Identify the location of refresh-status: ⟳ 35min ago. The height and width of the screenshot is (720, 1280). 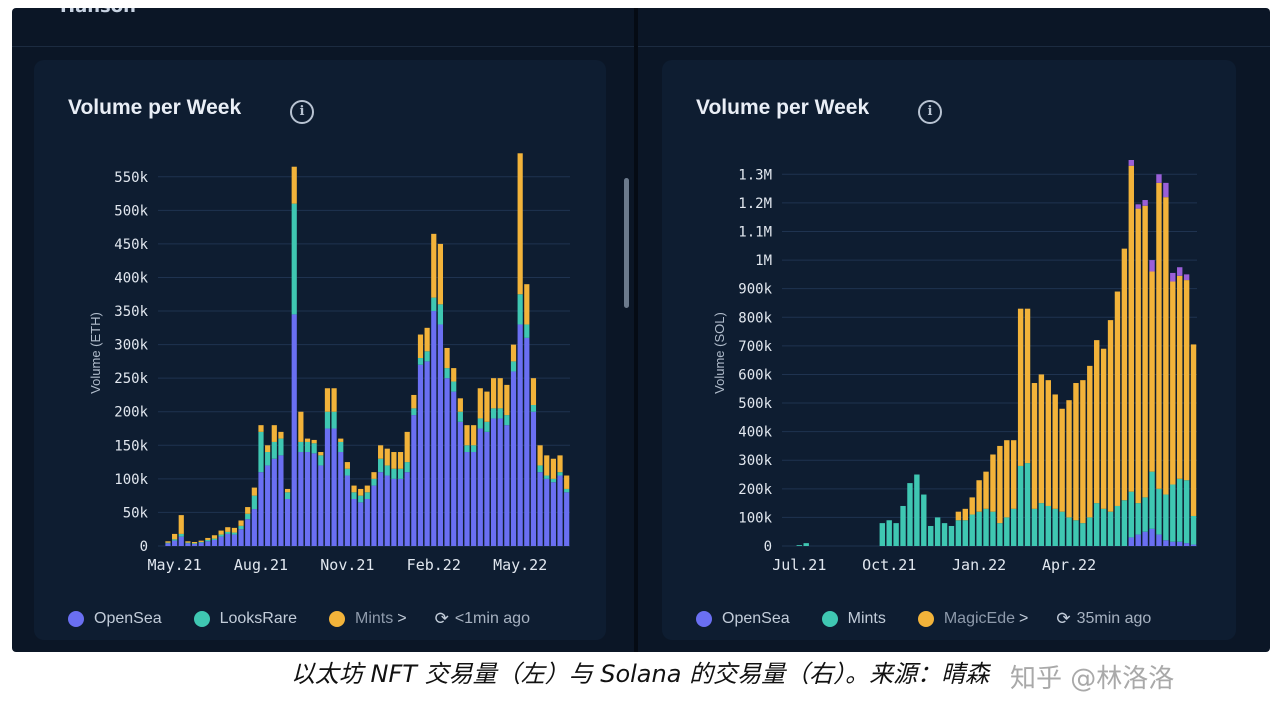
(1103, 619).